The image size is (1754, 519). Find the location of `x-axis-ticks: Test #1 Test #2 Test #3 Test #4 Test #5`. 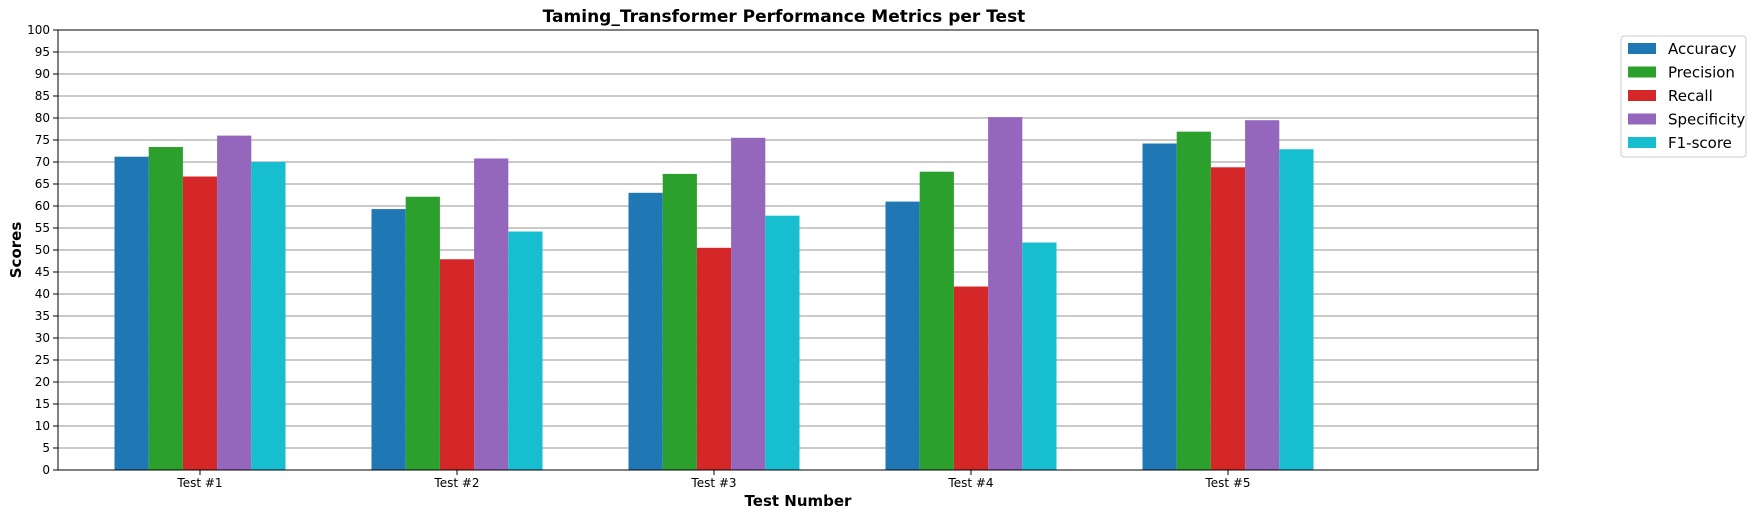

x-axis-ticks: Test #1 Test #2 Test #3 Test #4 Test #5 is located at coordinates (713, 480).